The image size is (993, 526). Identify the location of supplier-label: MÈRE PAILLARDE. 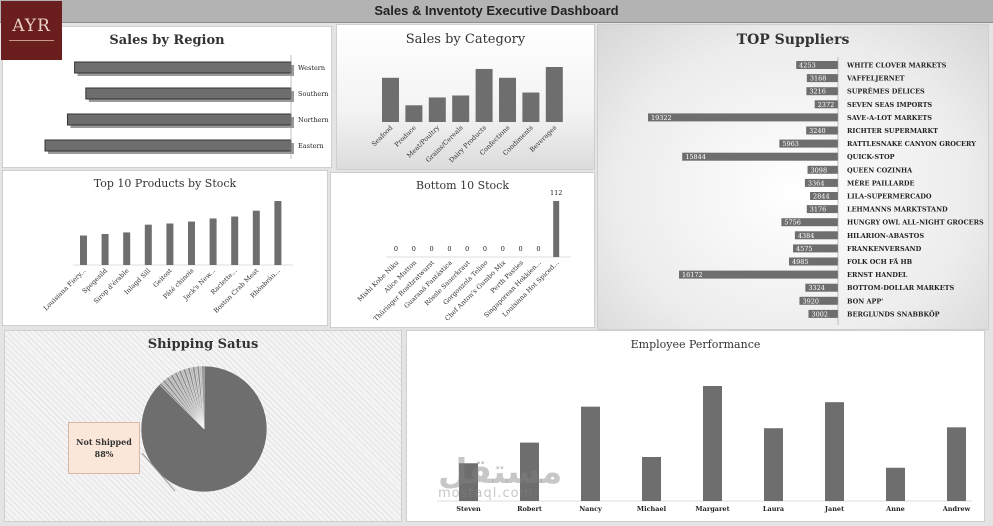
(880, 182).